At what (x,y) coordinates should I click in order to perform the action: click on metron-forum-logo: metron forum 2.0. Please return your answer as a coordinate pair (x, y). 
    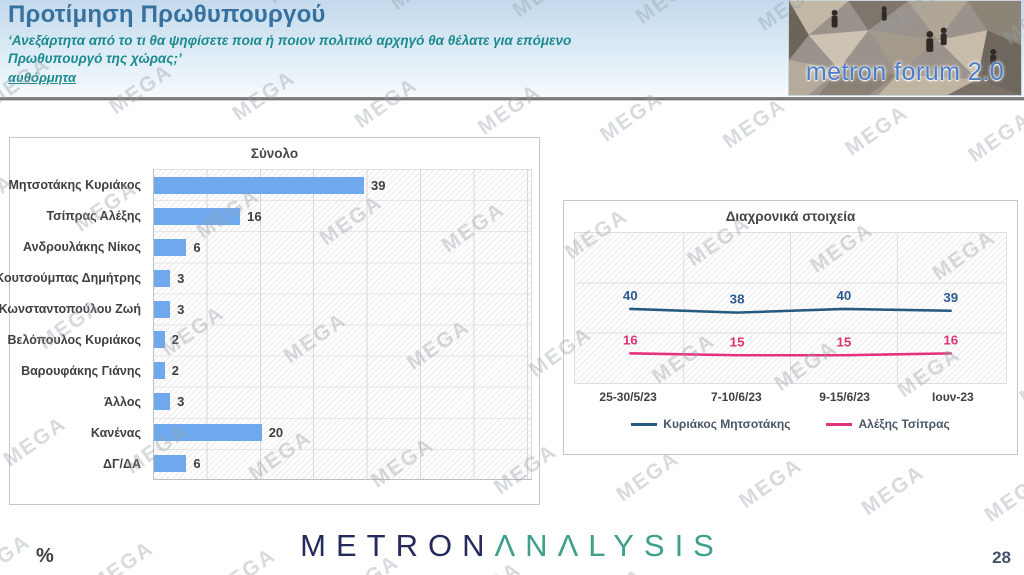
    Looking at the image, I should click on (905, 48).